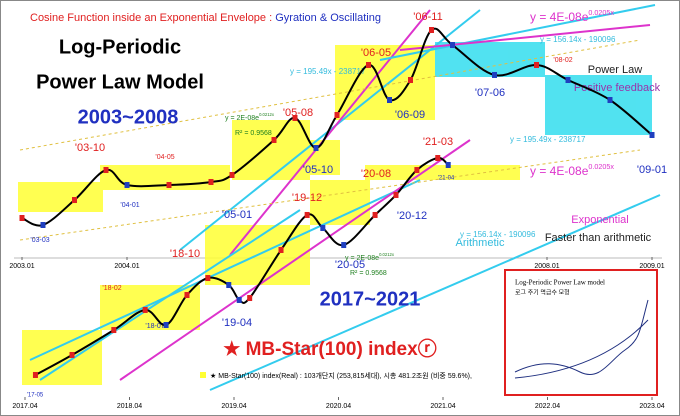  What do you see at coordinates (120, 47) in the screenshot?
I see `heading: Log-Periodic` at bounding box center [120, 47].